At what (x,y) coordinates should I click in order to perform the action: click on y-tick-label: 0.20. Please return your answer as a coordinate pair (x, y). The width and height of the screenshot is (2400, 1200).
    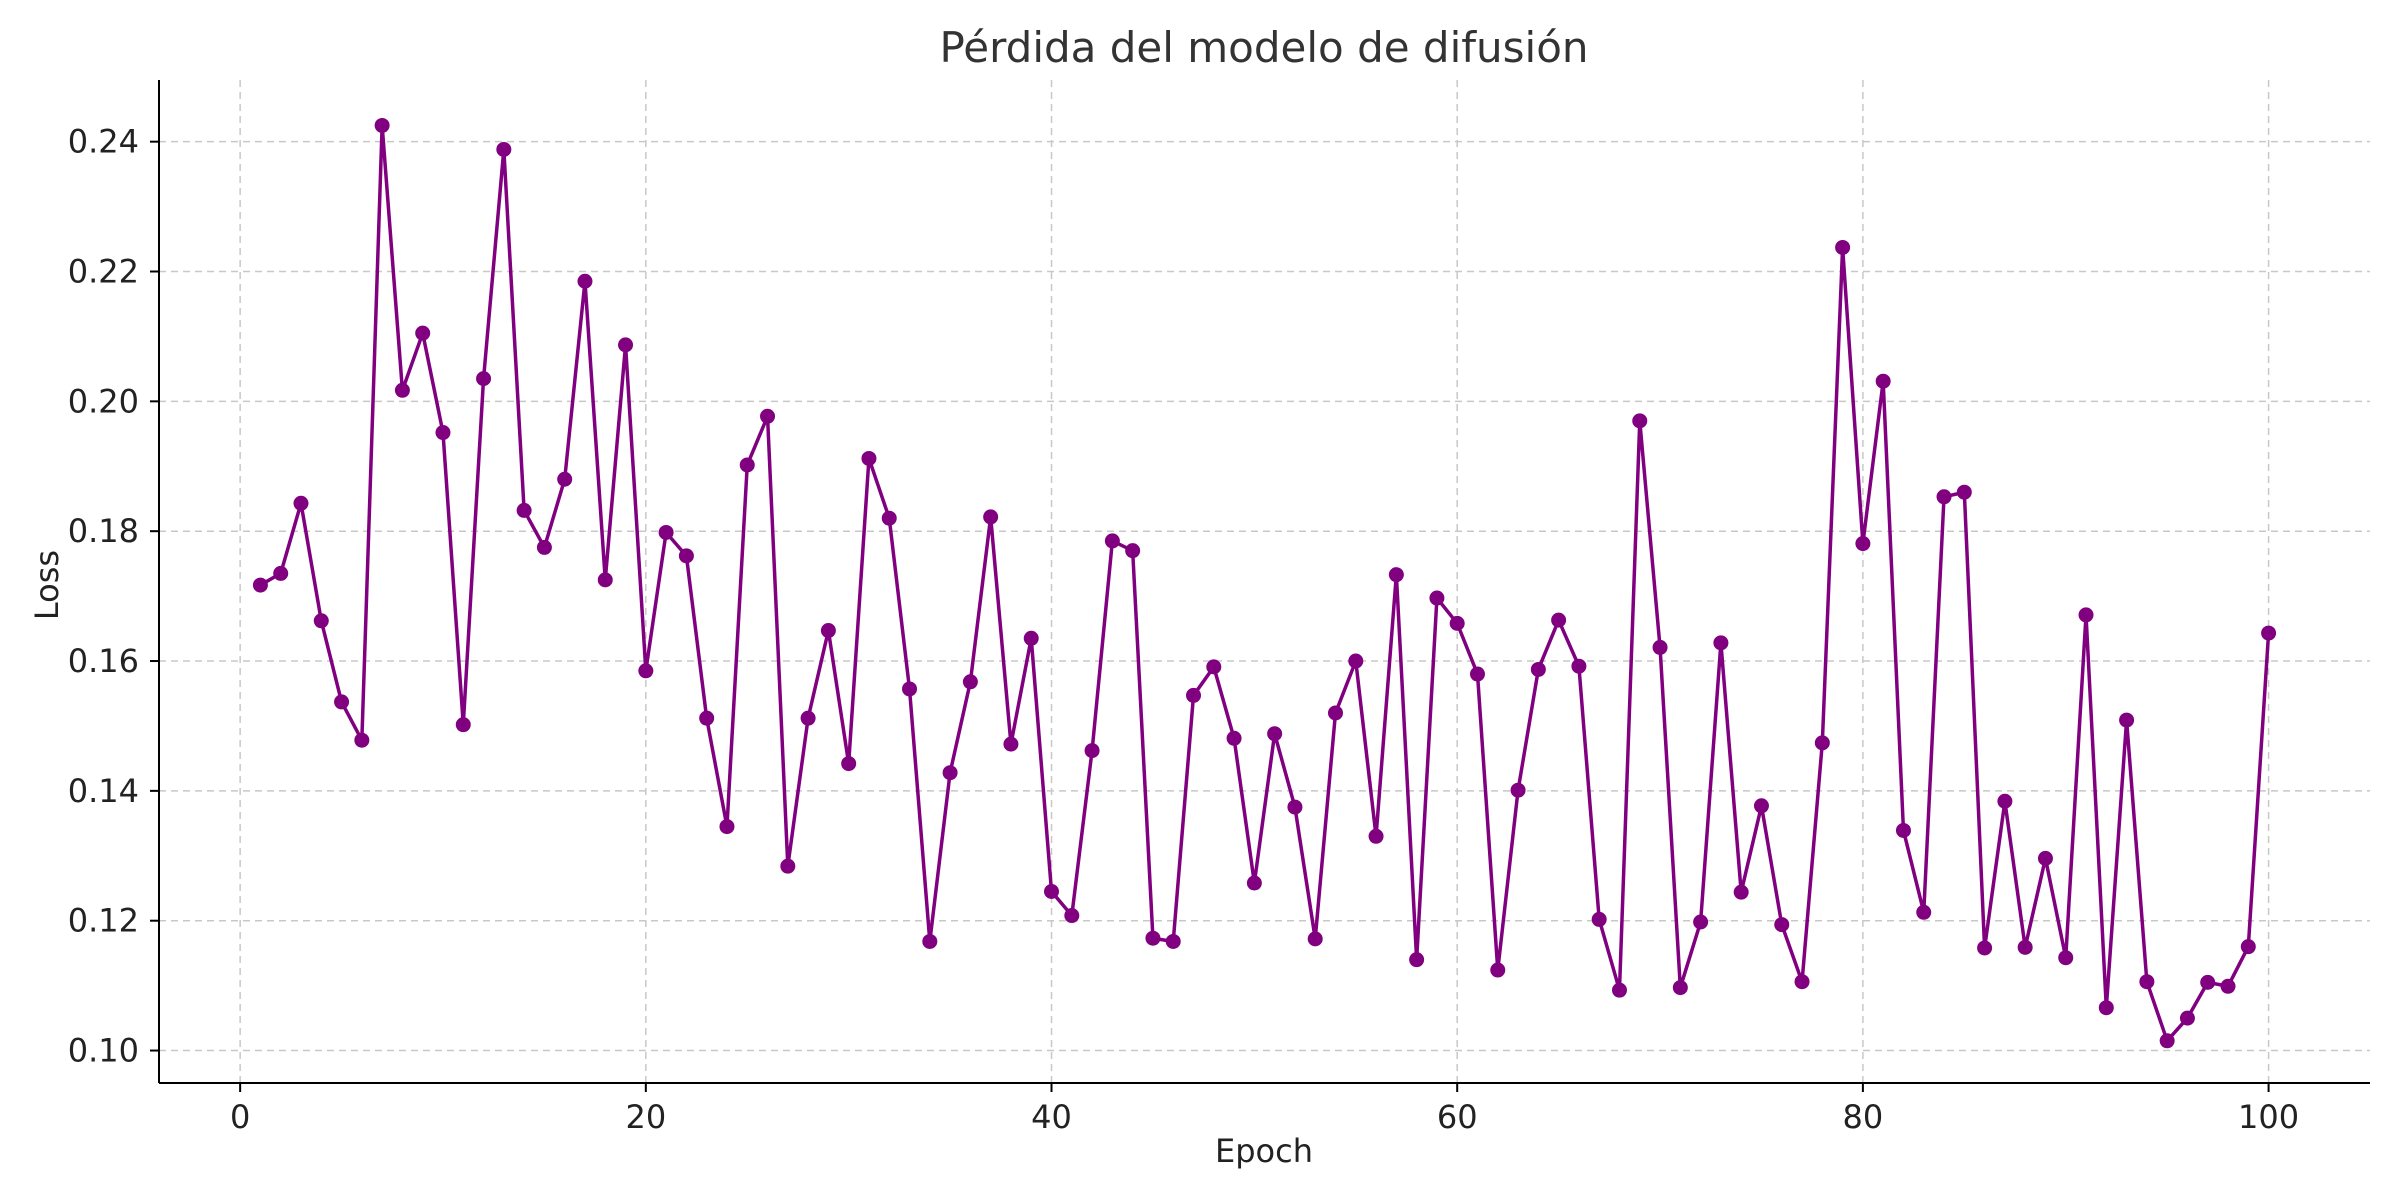
    Looking at the image, I should click on (103, 401).